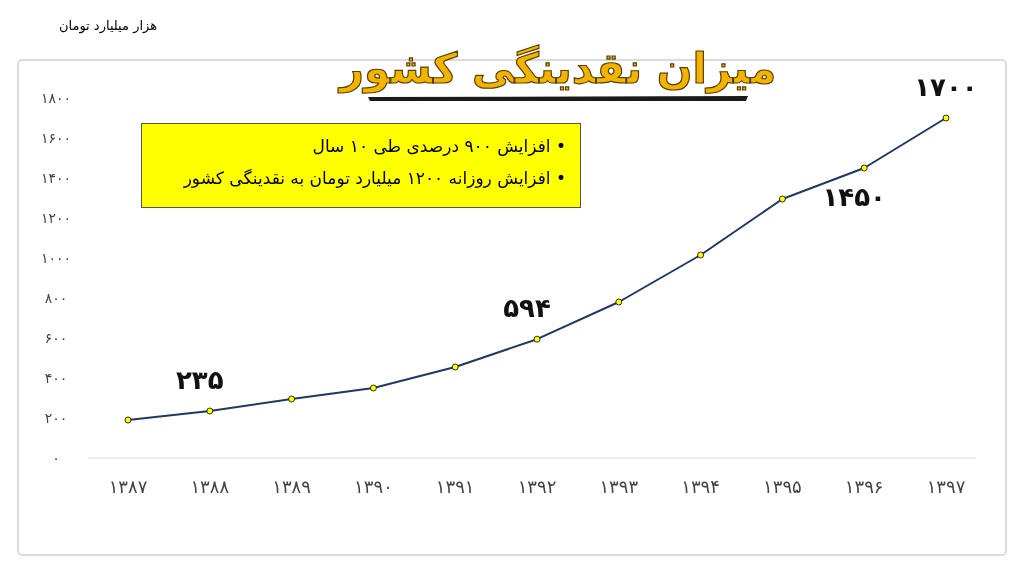 Image resolution: width=1024 pixels, height=571 pixels. What do you see at coordinates (374, 178) in the screenshot?
I see `annotation: • افزایش روزانه ۱۲۰۰ میلیارد تومان به نقدینگی کشور` at bounding box center [374, 178].